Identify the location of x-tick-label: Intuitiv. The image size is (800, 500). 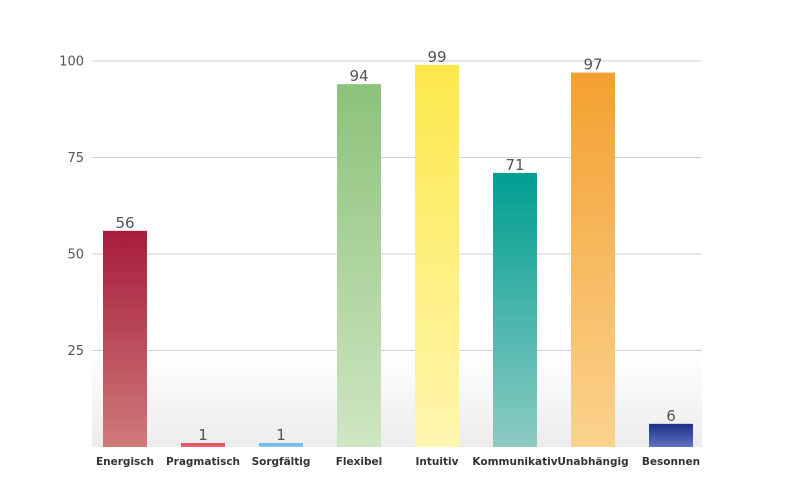
(437, 462).